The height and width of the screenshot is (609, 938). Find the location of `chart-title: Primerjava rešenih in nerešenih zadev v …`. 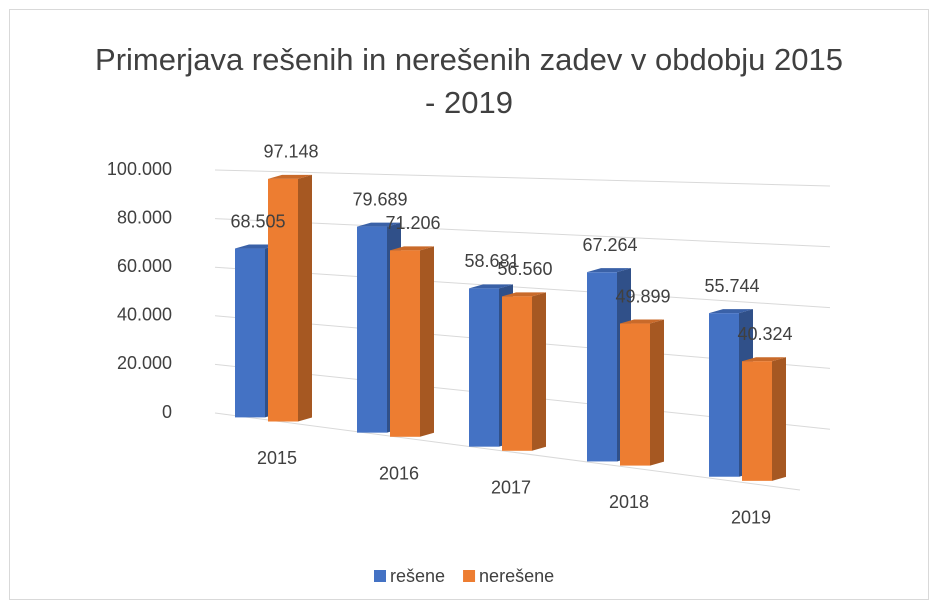

chart-title: Primerjava rešenih in nerešenih zadev v … is located at coordinates (469, 81).